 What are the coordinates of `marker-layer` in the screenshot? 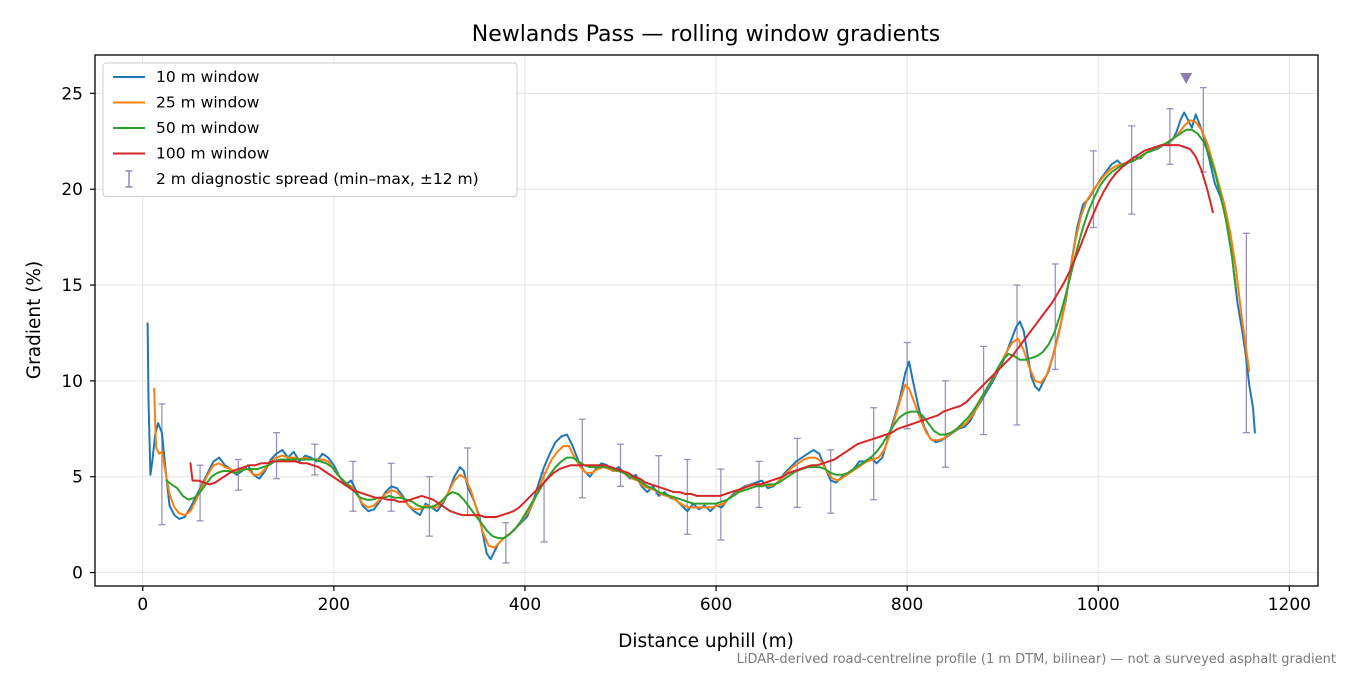 It's located at (1186, 79).